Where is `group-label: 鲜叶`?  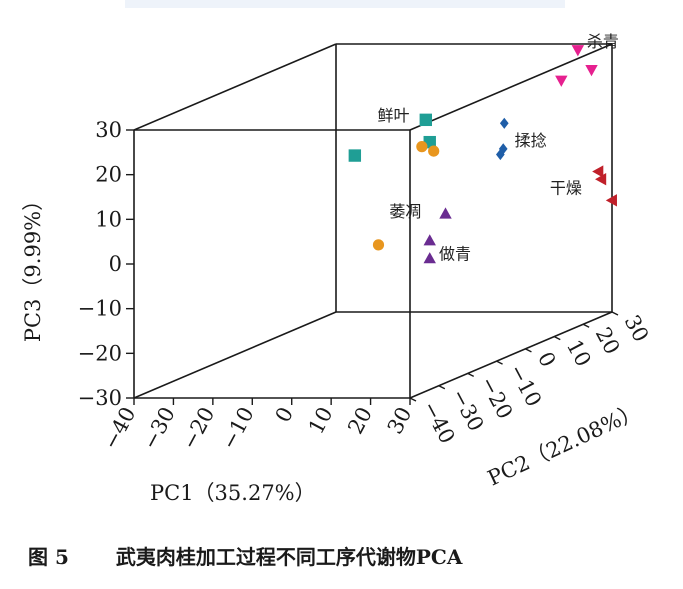
group-label: 鲜叶 is located at coordinates (393, 115).